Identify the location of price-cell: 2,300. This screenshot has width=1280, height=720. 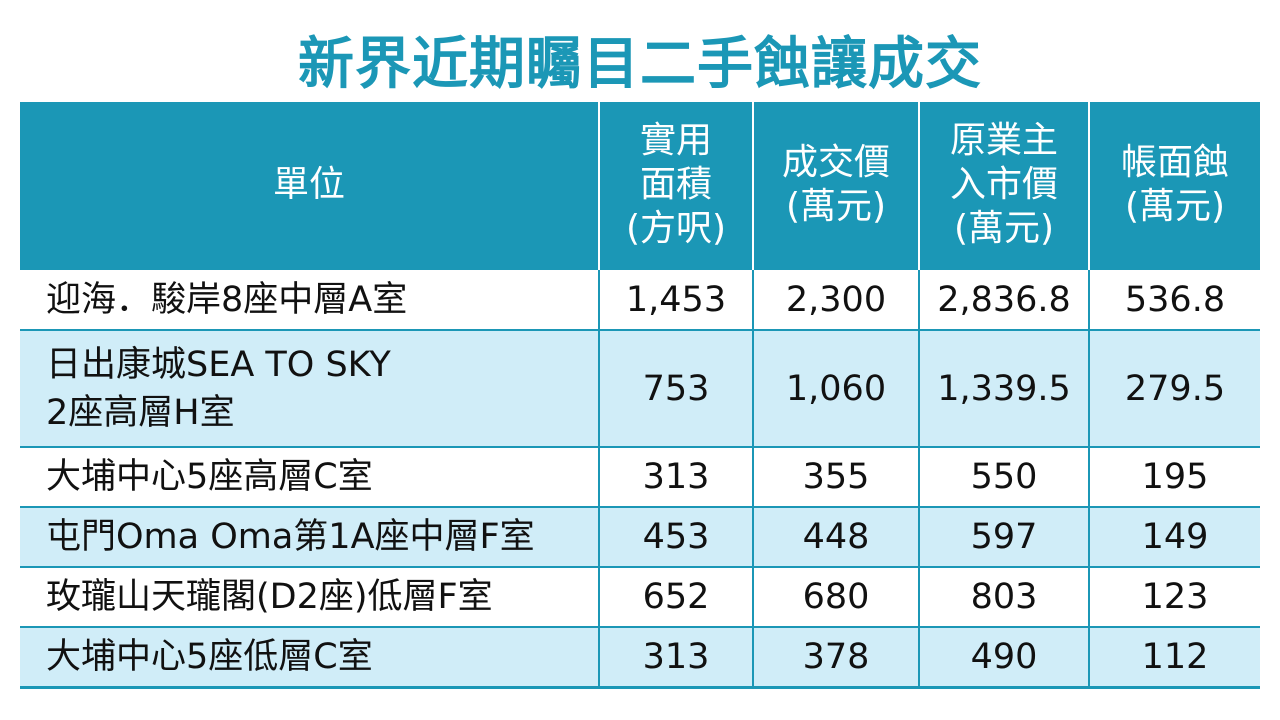
(835, 299).